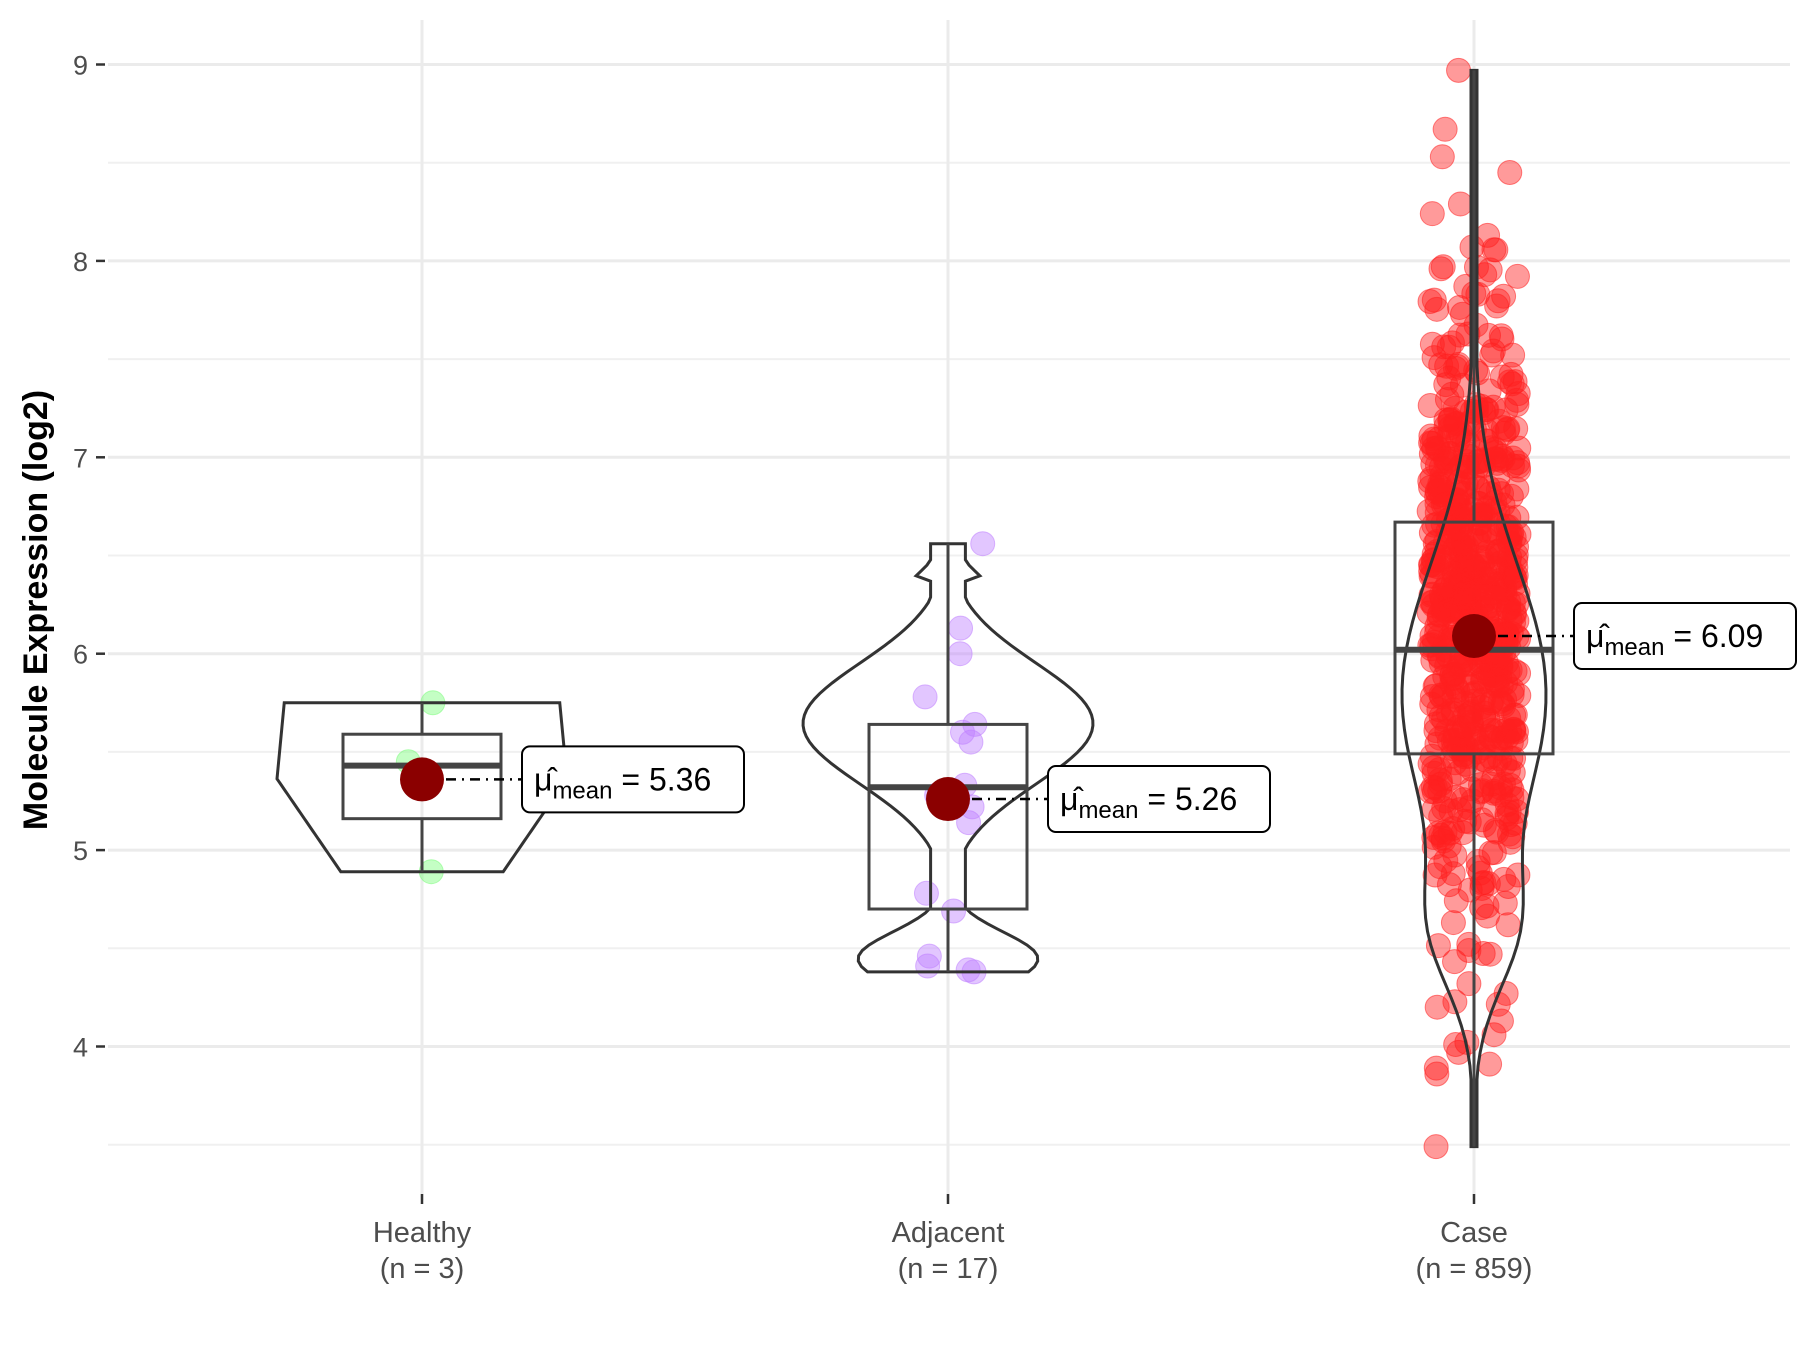 Image resolution: width=1800 pixels, height=1350 pixels. I want to click on y-tick-label: 7, so click(80, 458).